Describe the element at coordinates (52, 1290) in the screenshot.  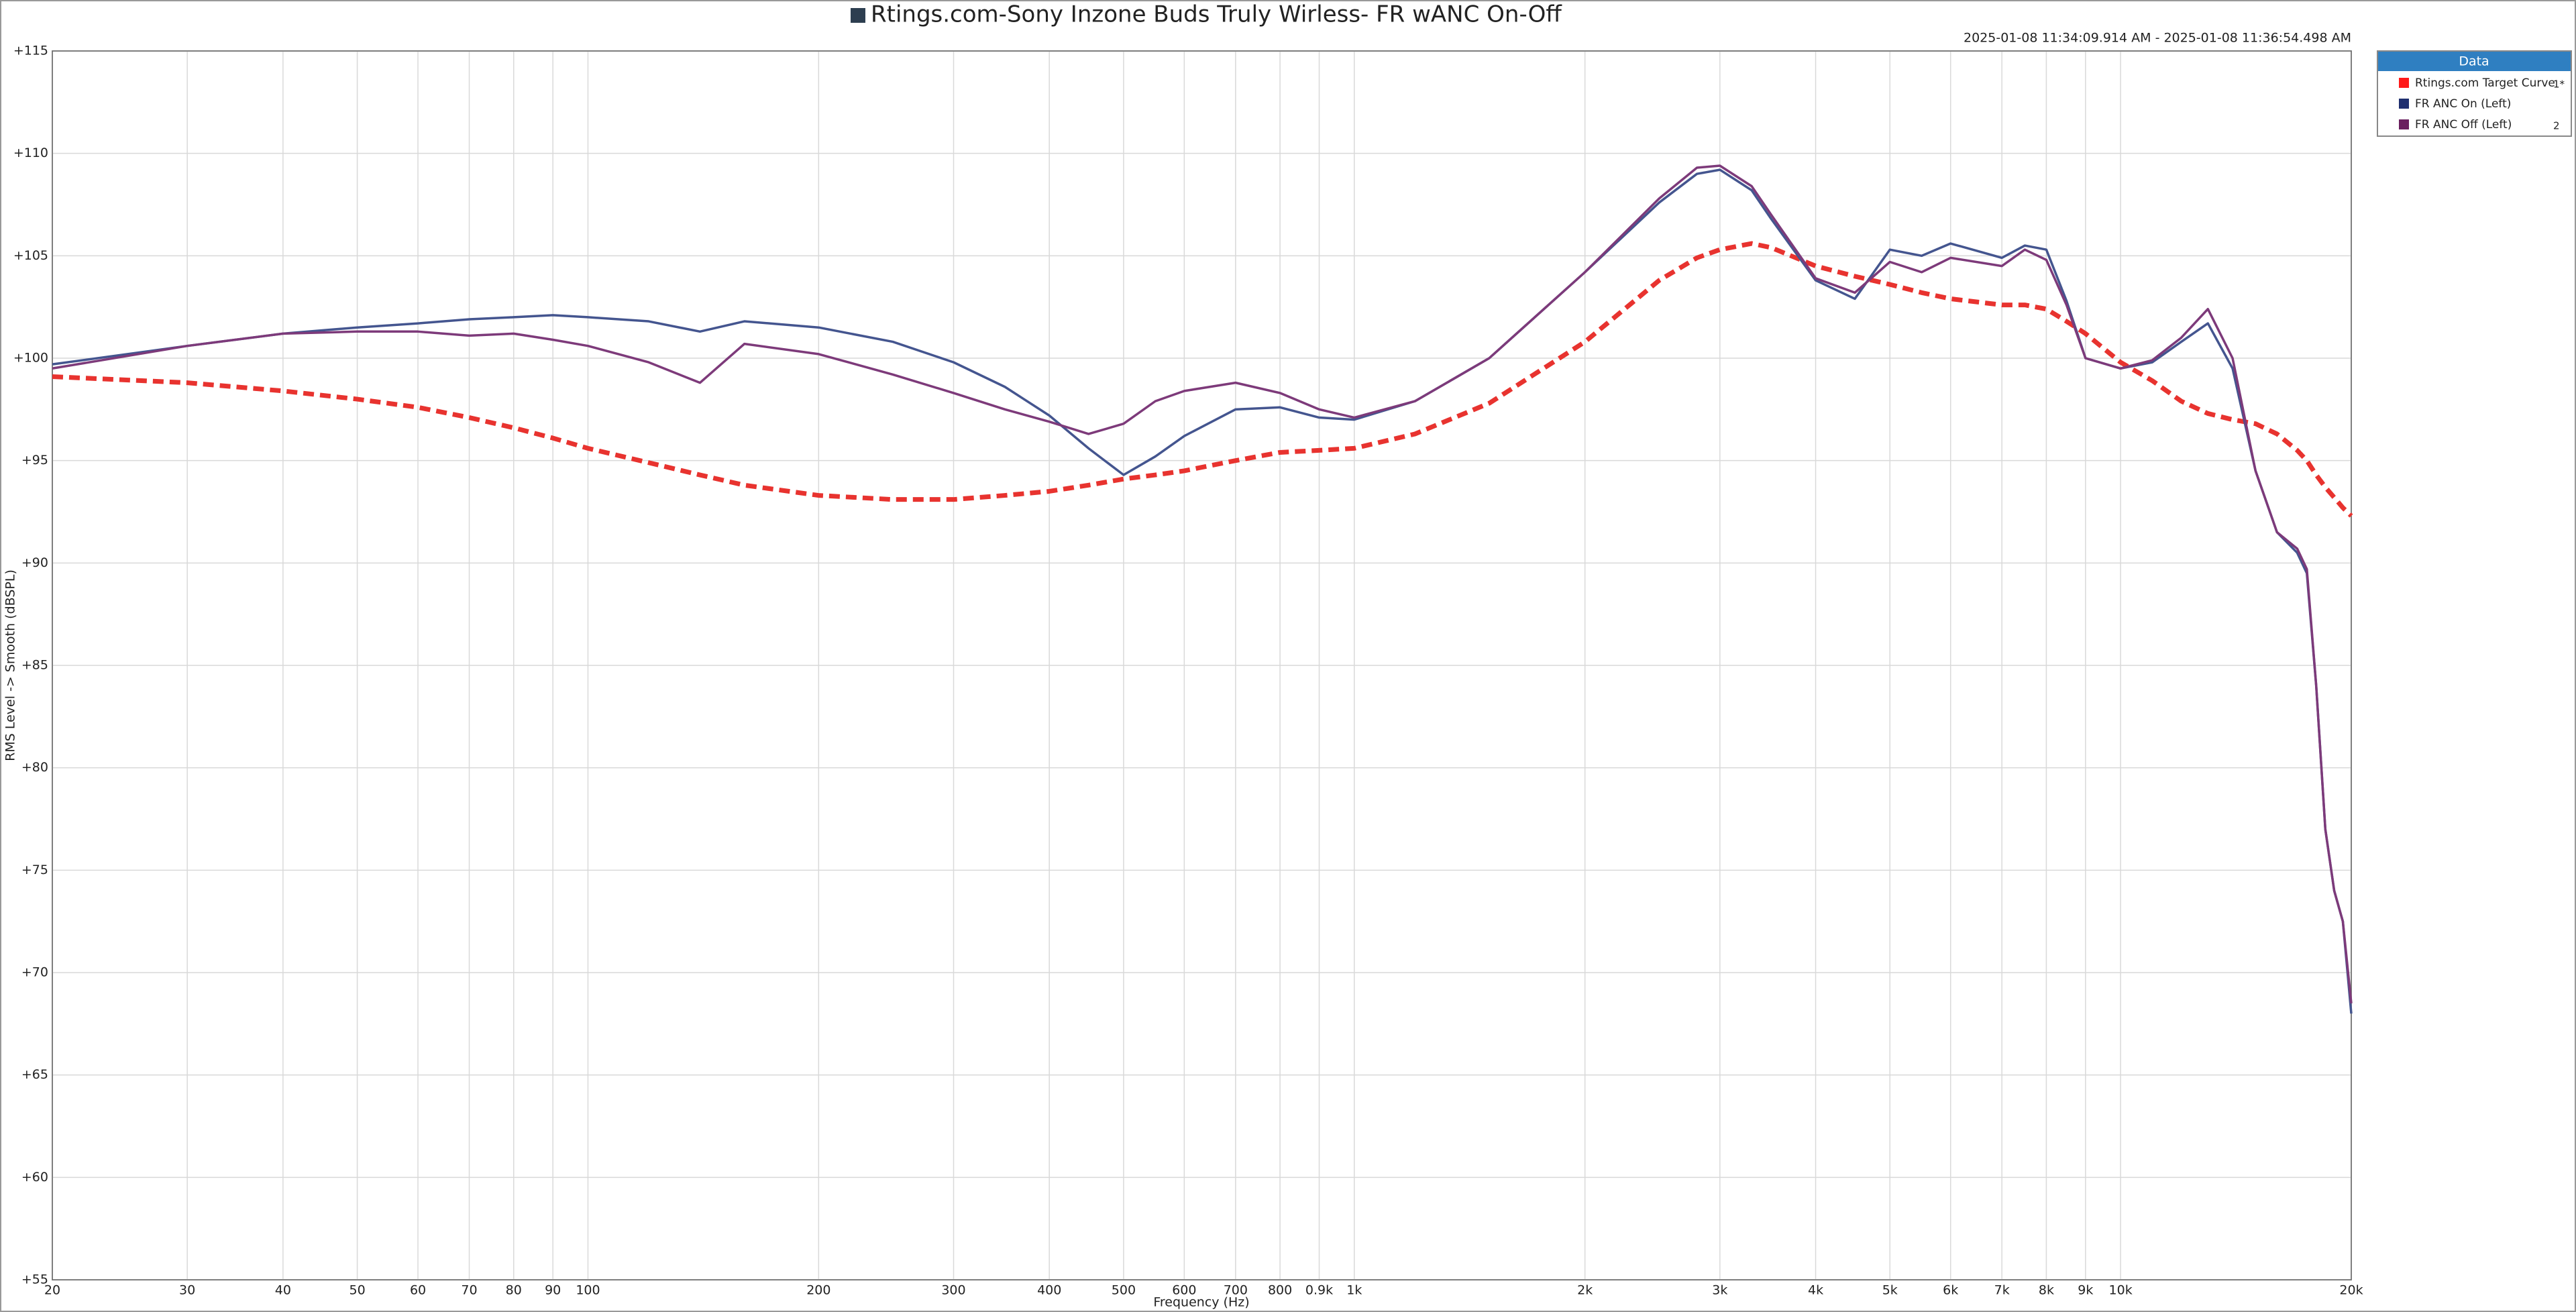
I see `x-tick-label: 20` at that location.